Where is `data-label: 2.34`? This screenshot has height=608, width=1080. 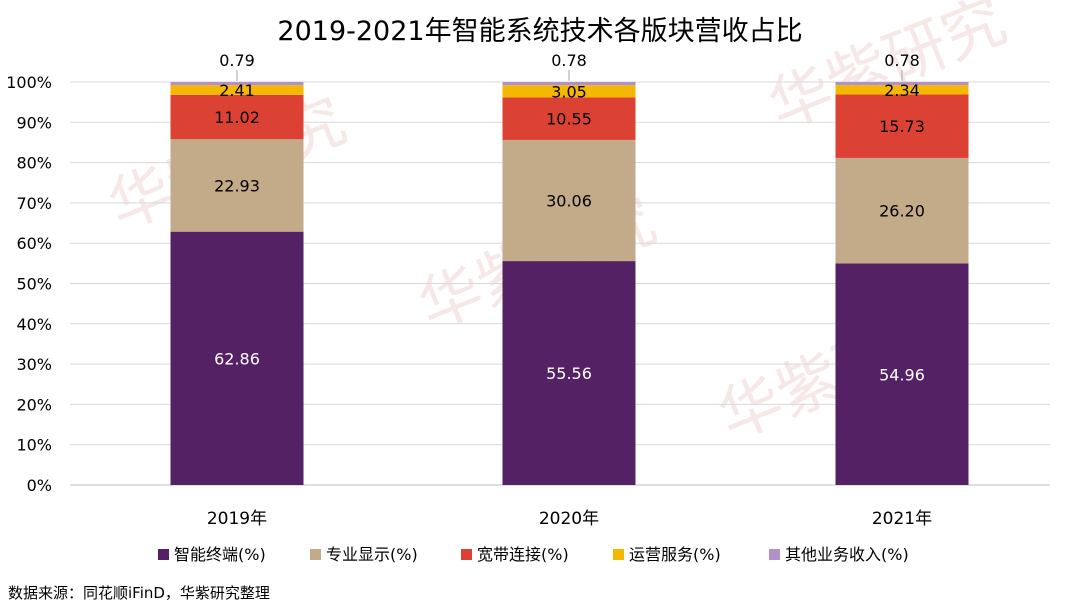 data-label: 2.34 is located at coordinates (902, 90).